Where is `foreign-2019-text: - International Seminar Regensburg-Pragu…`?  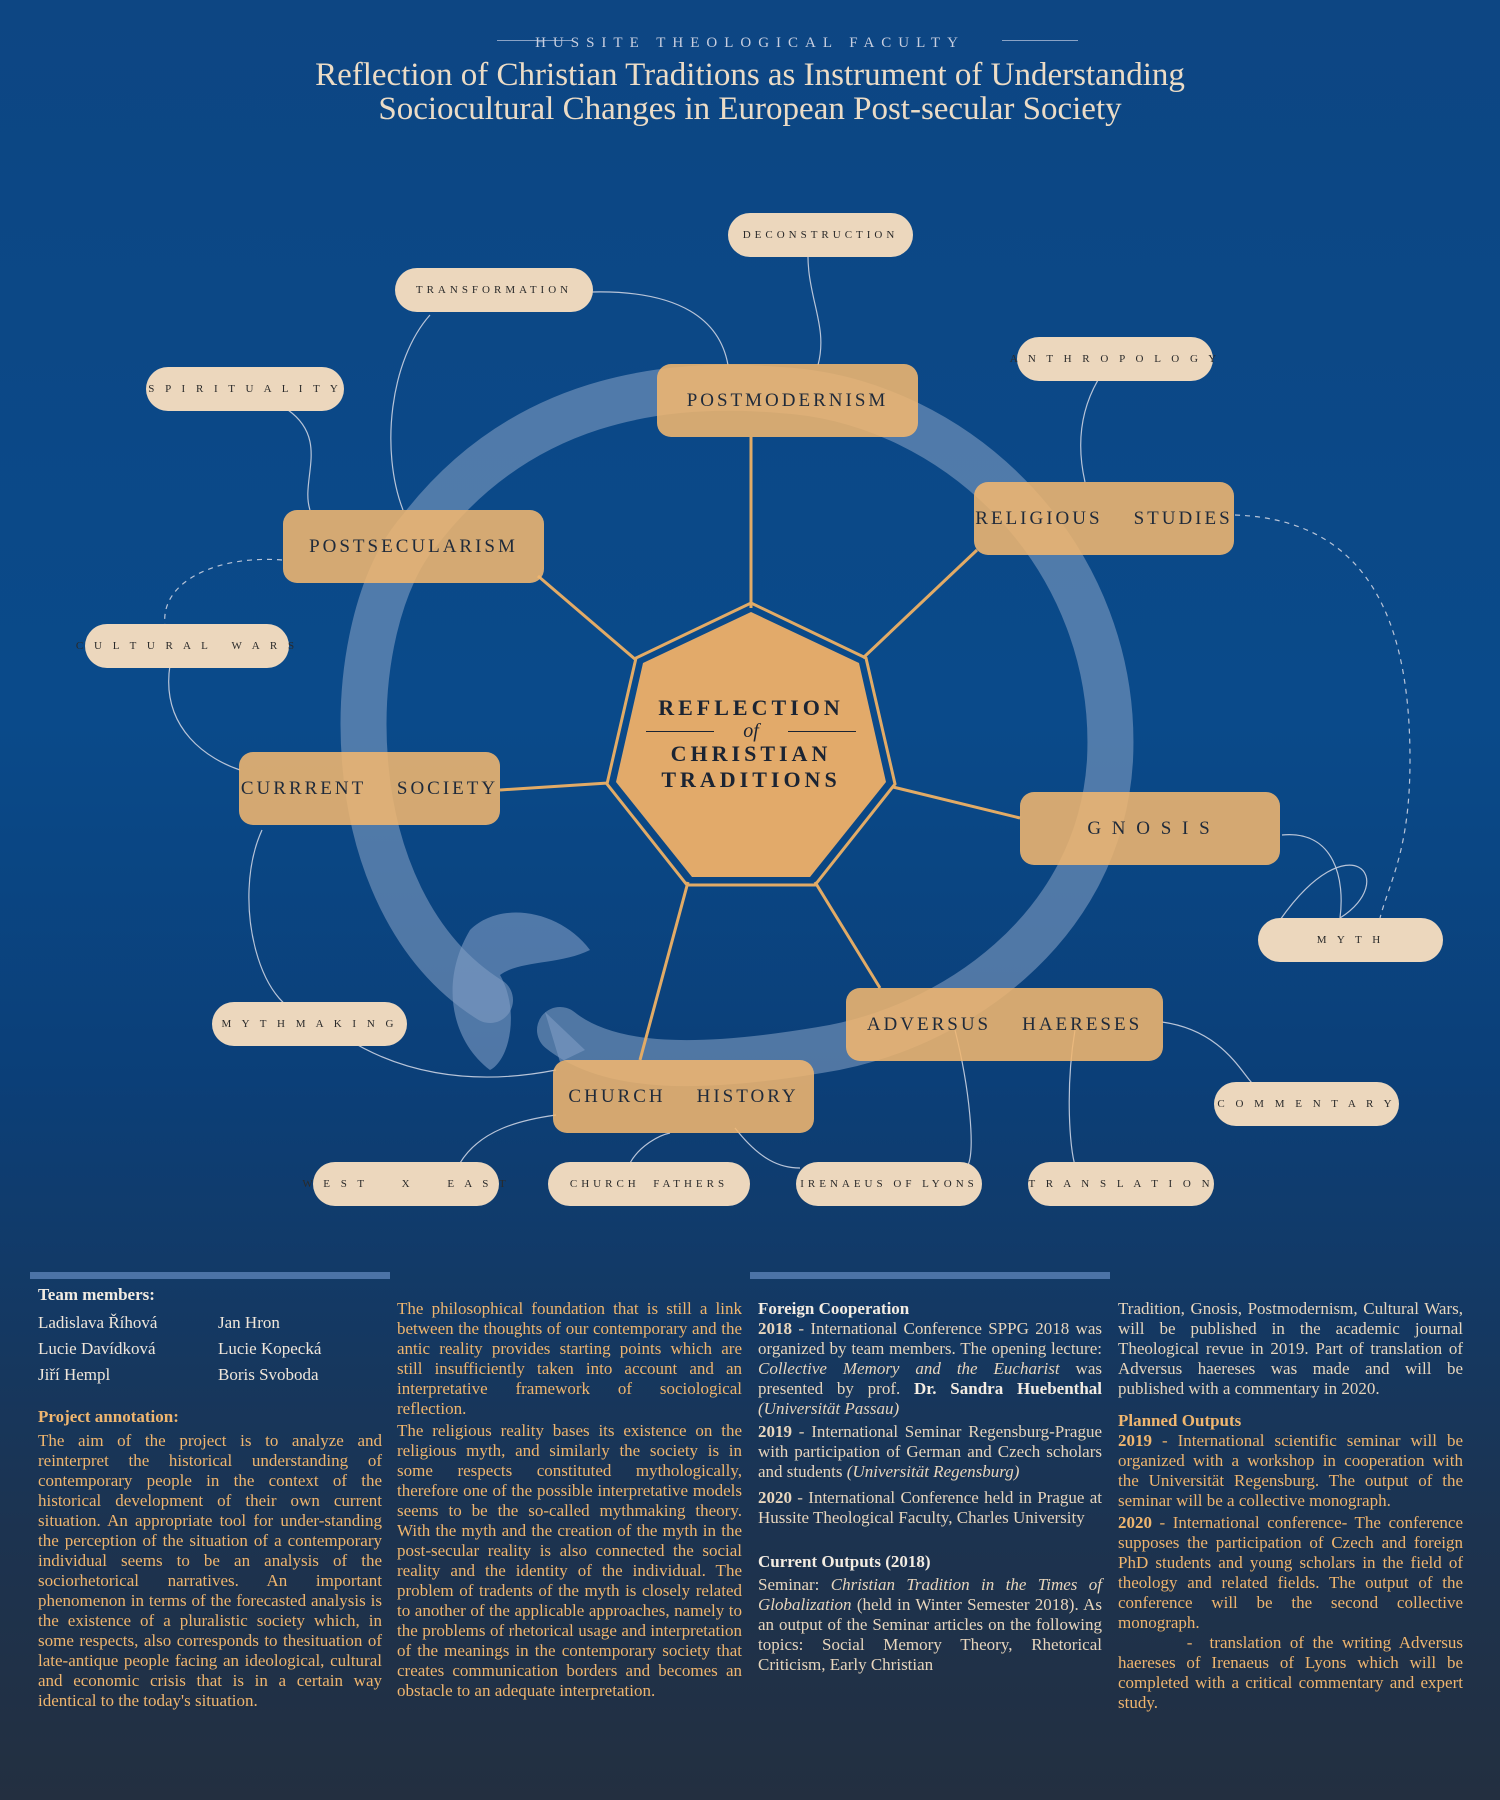 foreign-2019-text: - International Seminar Regensburg-Pragu… is located at coordinates (930, 1451).